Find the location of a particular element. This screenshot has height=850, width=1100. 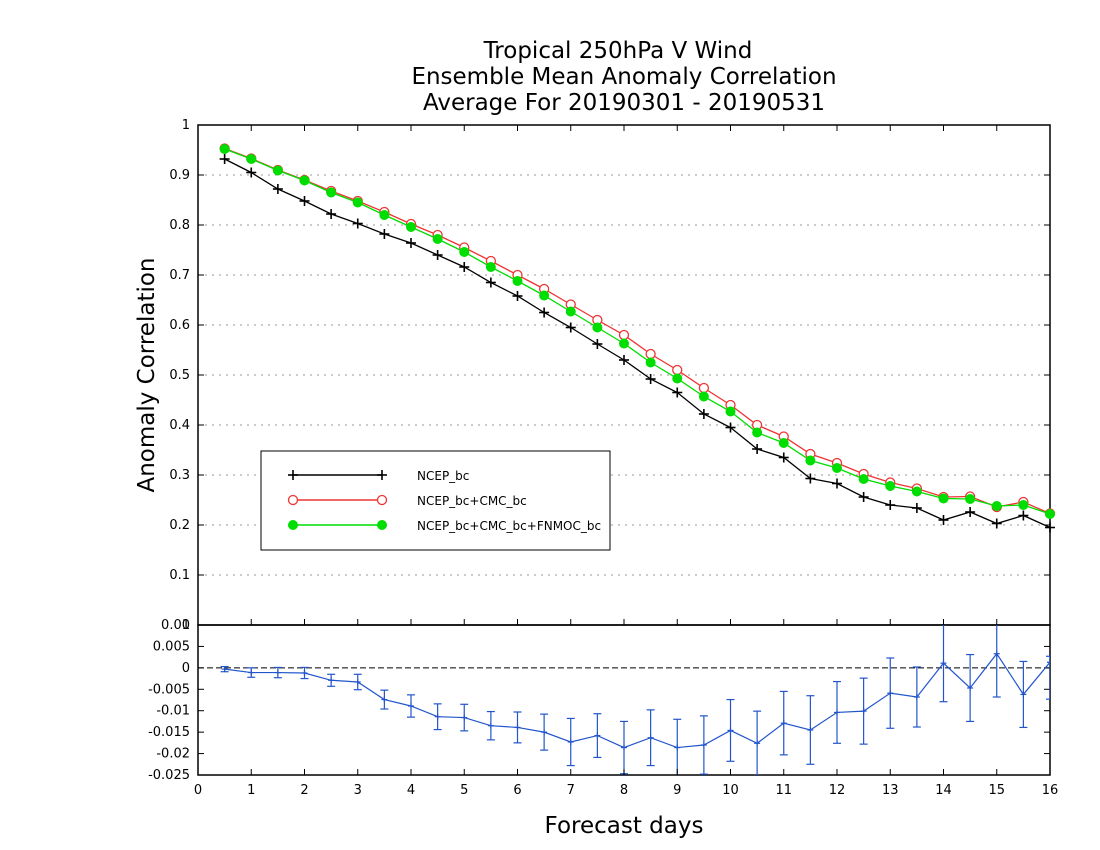

y-tick-label: 0.1 is located at coordinates (179, 575).